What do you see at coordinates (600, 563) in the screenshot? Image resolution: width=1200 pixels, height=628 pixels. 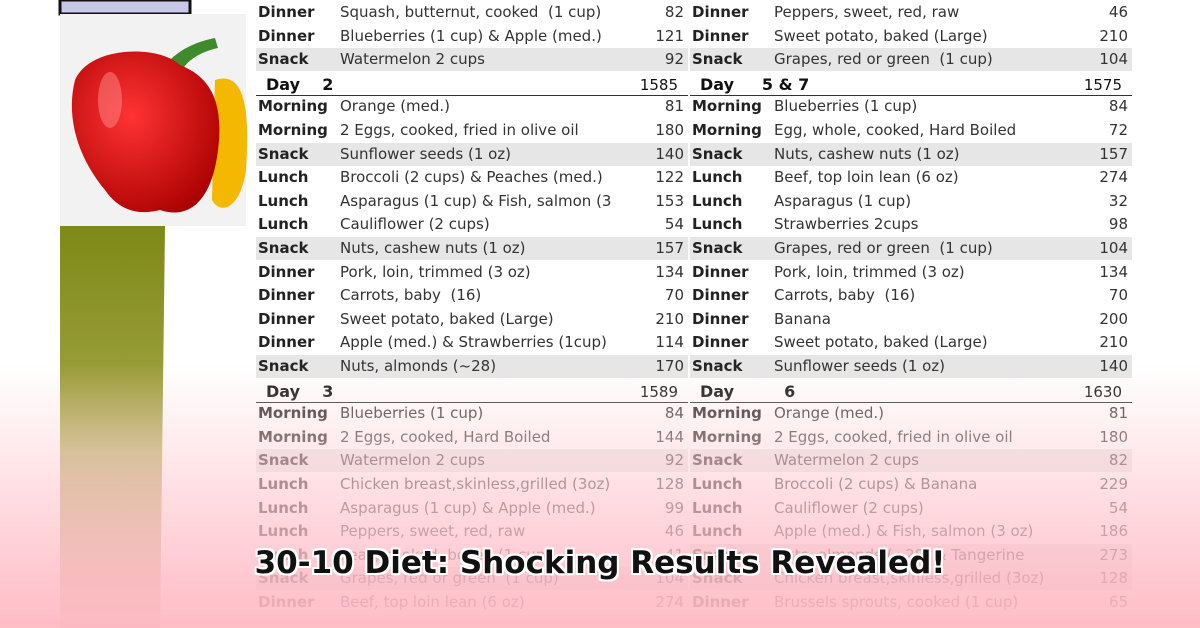 I see `headline: 30-10 Diet: Shocking Results Revealed!` at bounding box center [600, 563].